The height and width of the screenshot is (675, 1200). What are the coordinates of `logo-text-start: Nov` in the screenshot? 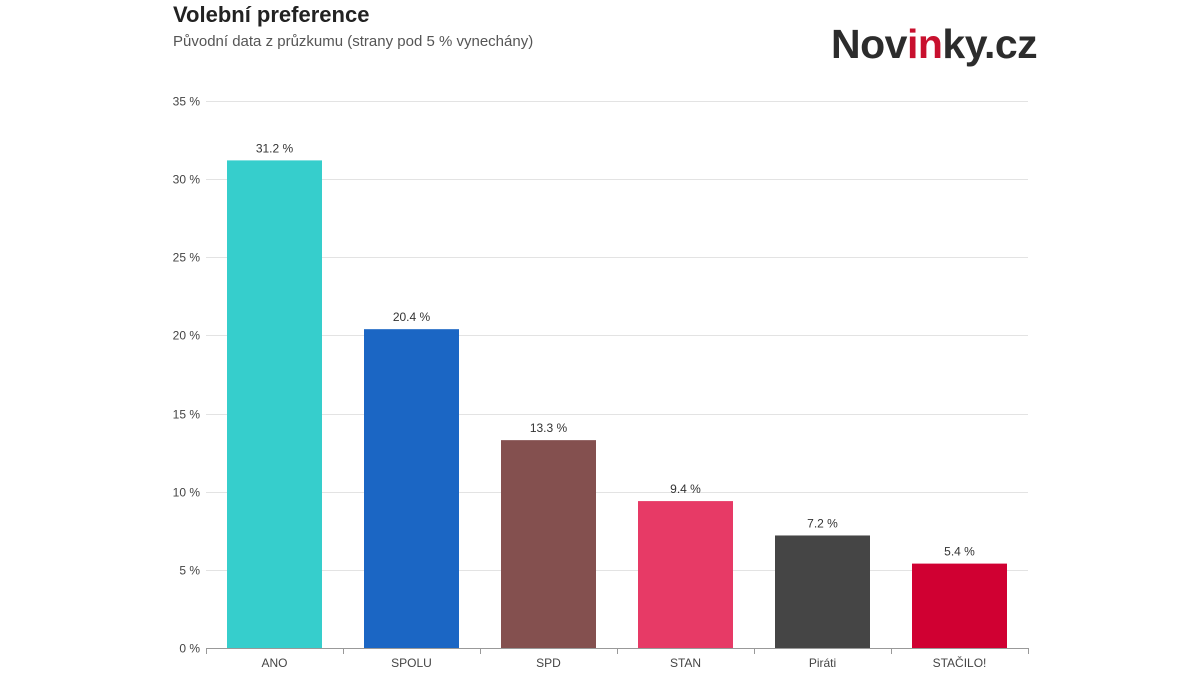 It's located at (869, 44).